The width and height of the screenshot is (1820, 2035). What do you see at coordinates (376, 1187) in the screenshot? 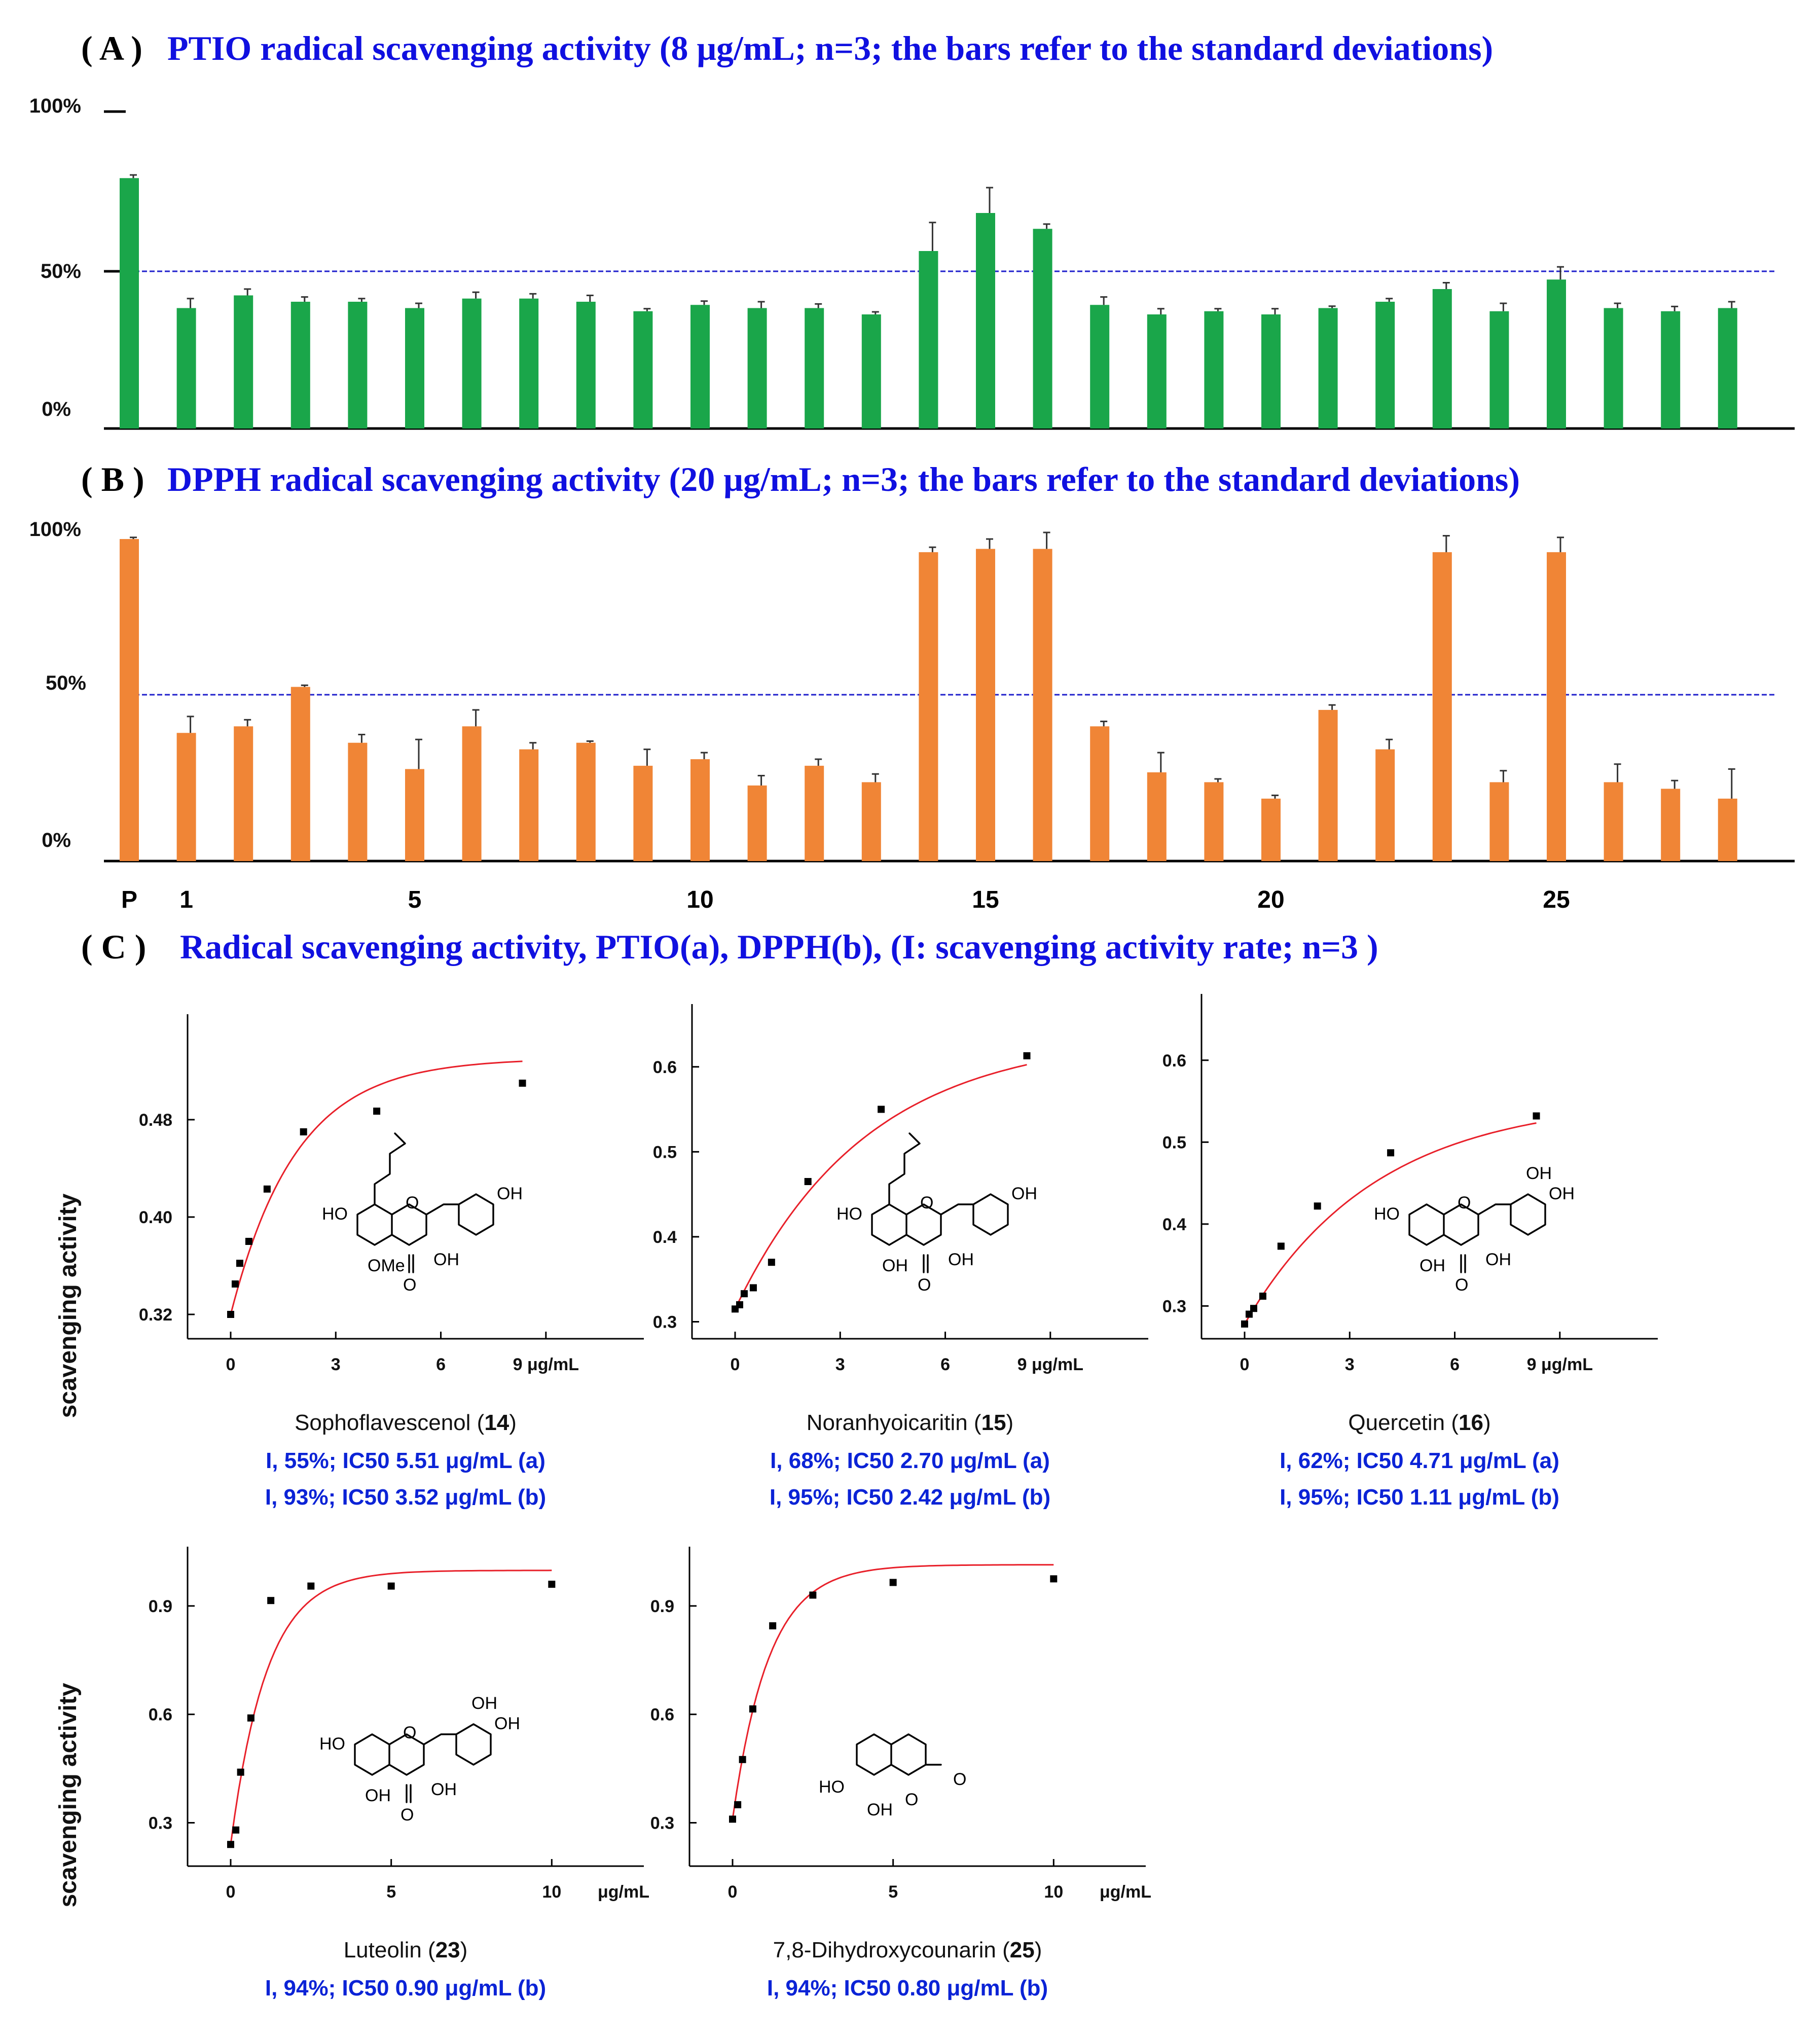
I see `c14-fit-curve` at bounding box center [376, 1187].